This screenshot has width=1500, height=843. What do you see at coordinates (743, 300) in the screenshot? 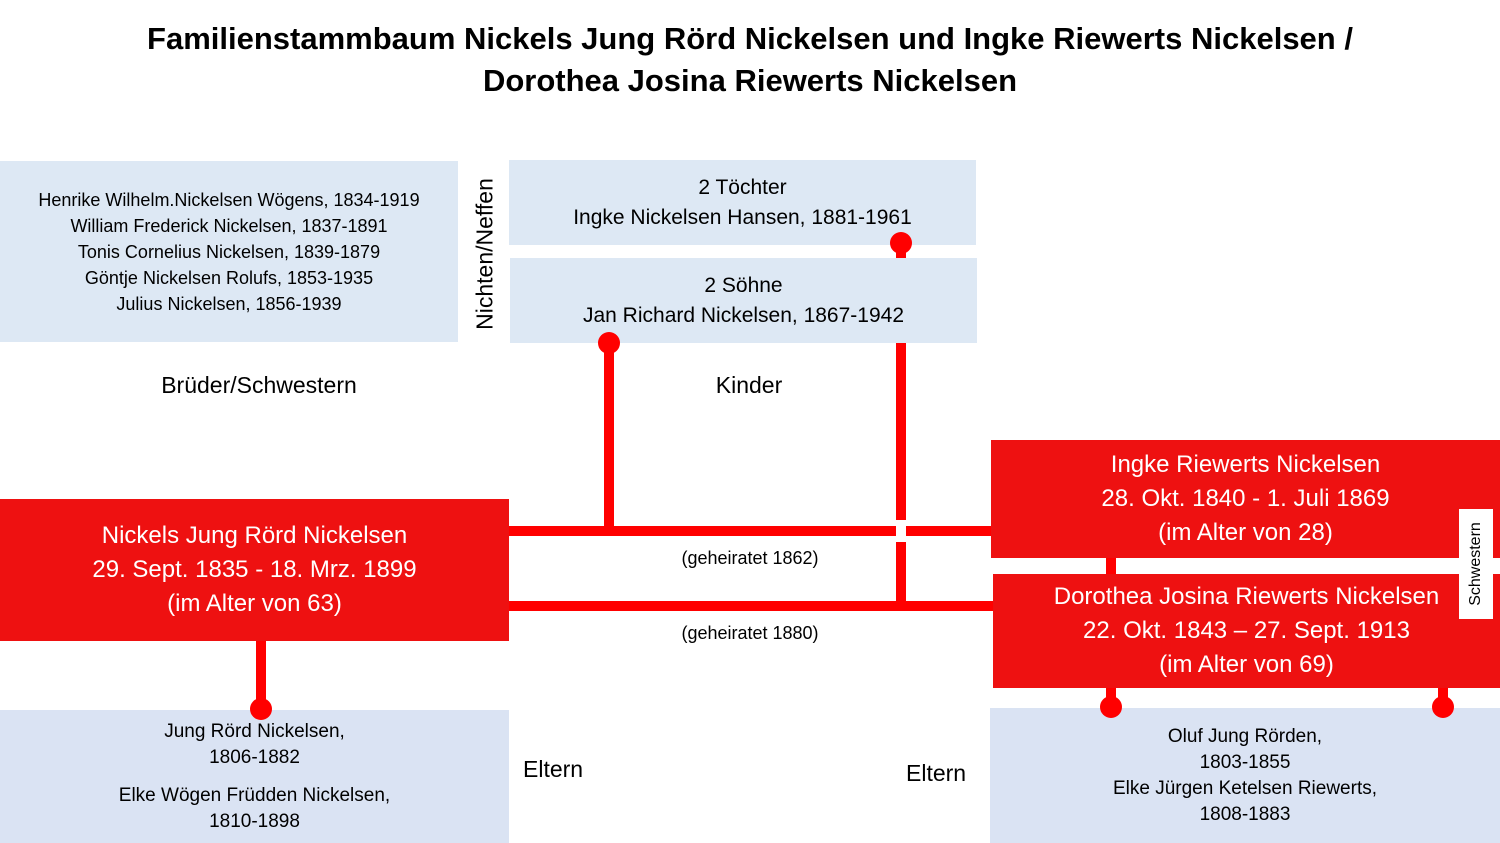
I see `sons-box: 2 Söhne Jan Richard Nickelsen, 1867-1942` at bounding box center [743, 300].